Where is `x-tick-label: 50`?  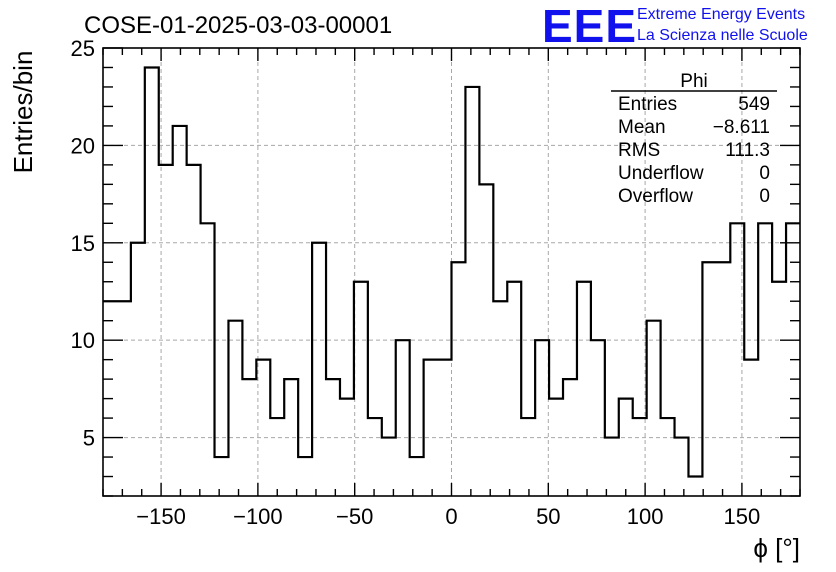
x-tick-label: 50 is located at coordinates (548, 516).